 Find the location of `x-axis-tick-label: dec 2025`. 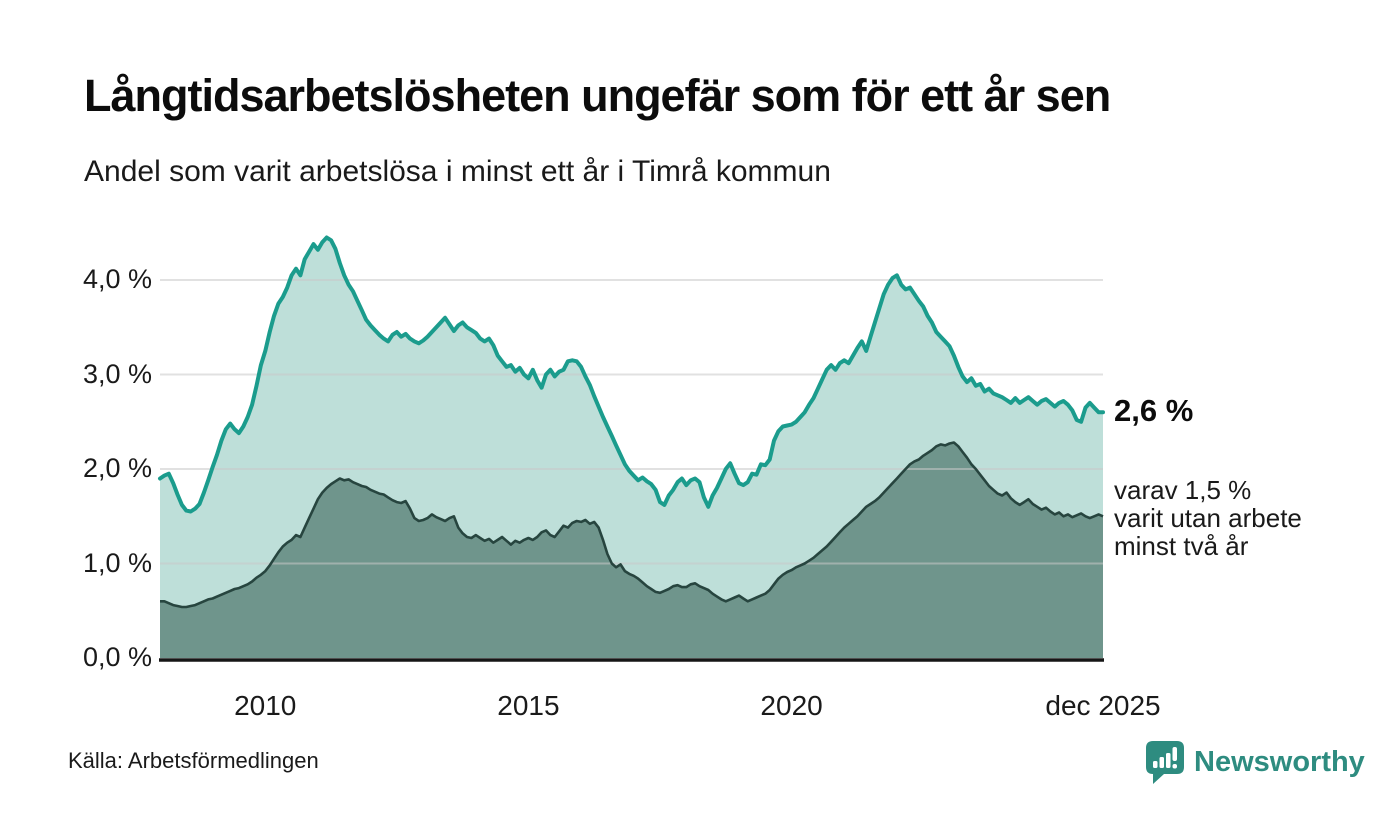

x-axis-tick-label: dec 2025 is located at coordinates (1103, 705).